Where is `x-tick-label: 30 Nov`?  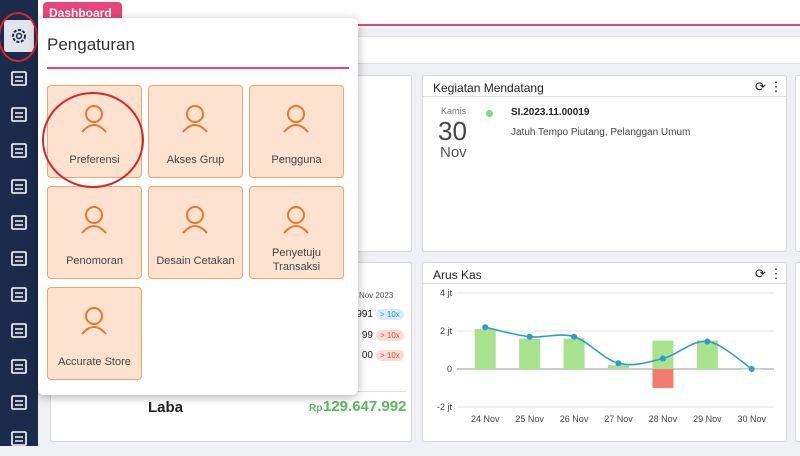 x-tick-label: 30 Nov is located at coordinates (752, 419).